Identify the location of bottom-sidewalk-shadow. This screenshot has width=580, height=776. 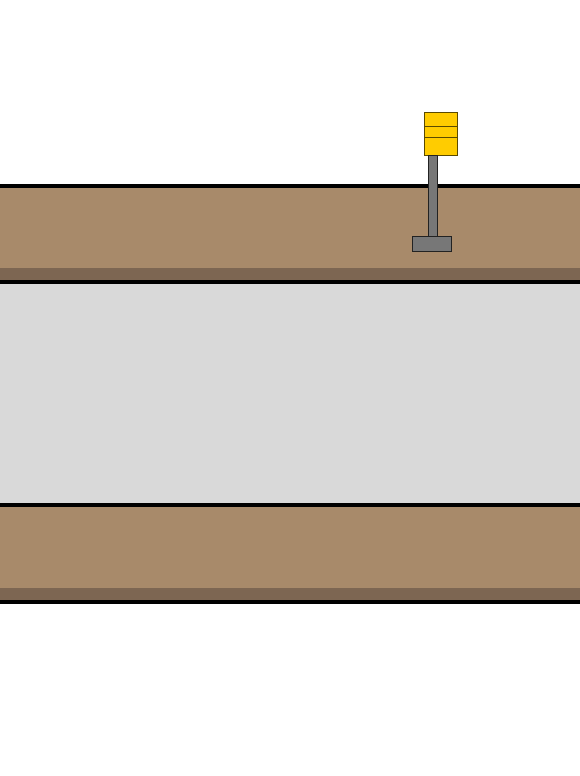
(290, 594).